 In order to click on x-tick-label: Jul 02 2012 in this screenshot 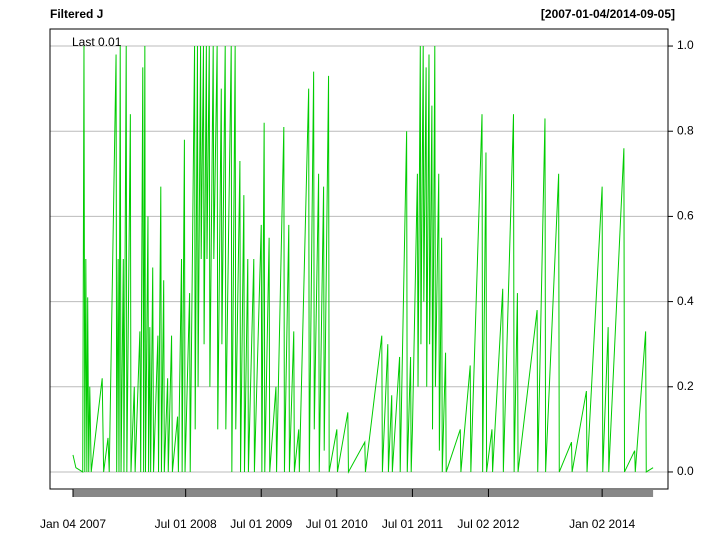, I will do `click(488, 524)`.